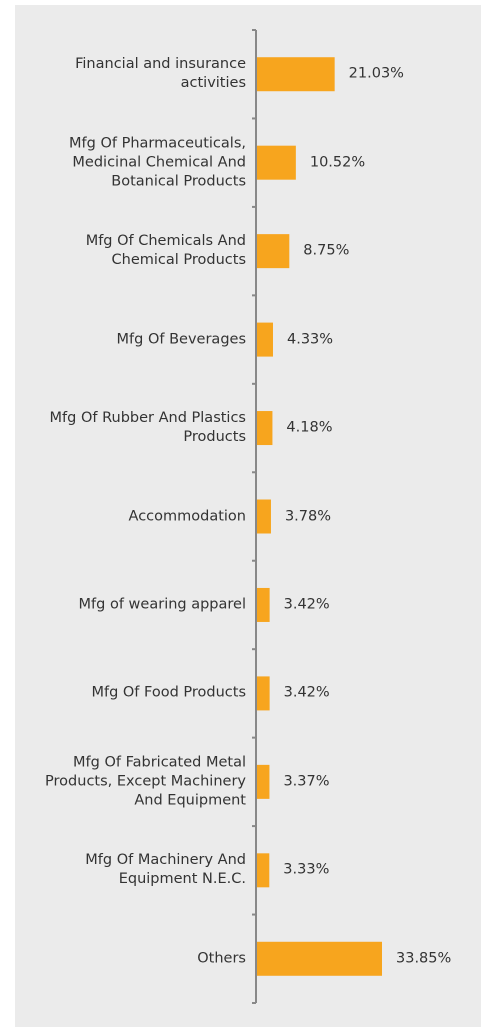 The width and height of the screenshot is (488, 1030). I want to click on category-label: Accommodation, so click(187, 516).